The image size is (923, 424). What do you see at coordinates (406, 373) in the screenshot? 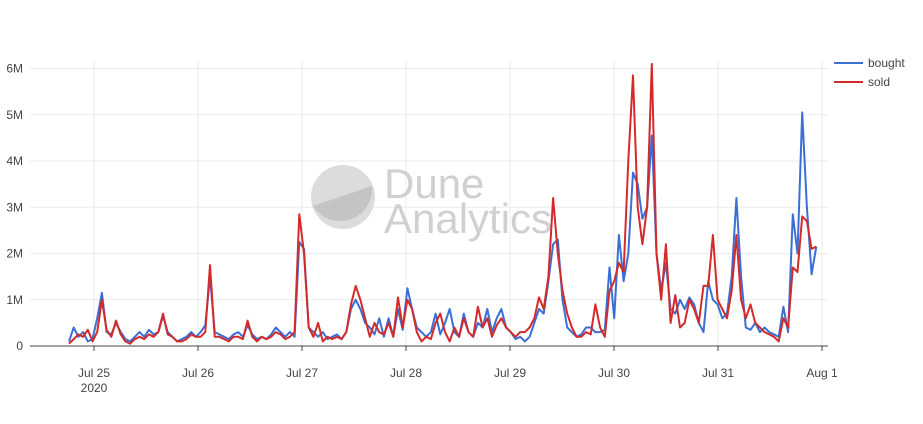
I see `x-tick-label: Jul 28` at bounding box center [406, 373].